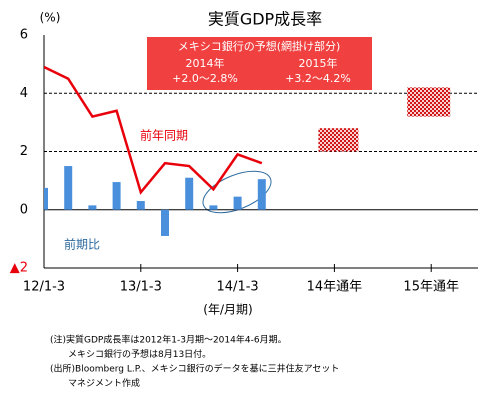 The image size is (498, 400). Describe the element at coordinates (50, 18) in the screenshot. I see `y-unit-label: (%)` at that location.